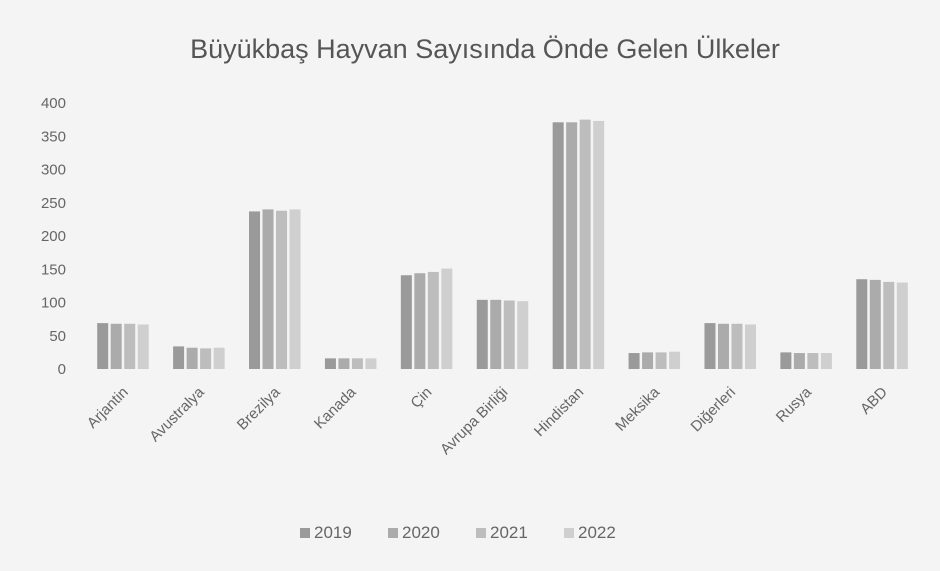  What do you see at coordinates (177, 414) in the screenshot?
I see `x-category-label: Avustralya` at bounding box center [177, 414].